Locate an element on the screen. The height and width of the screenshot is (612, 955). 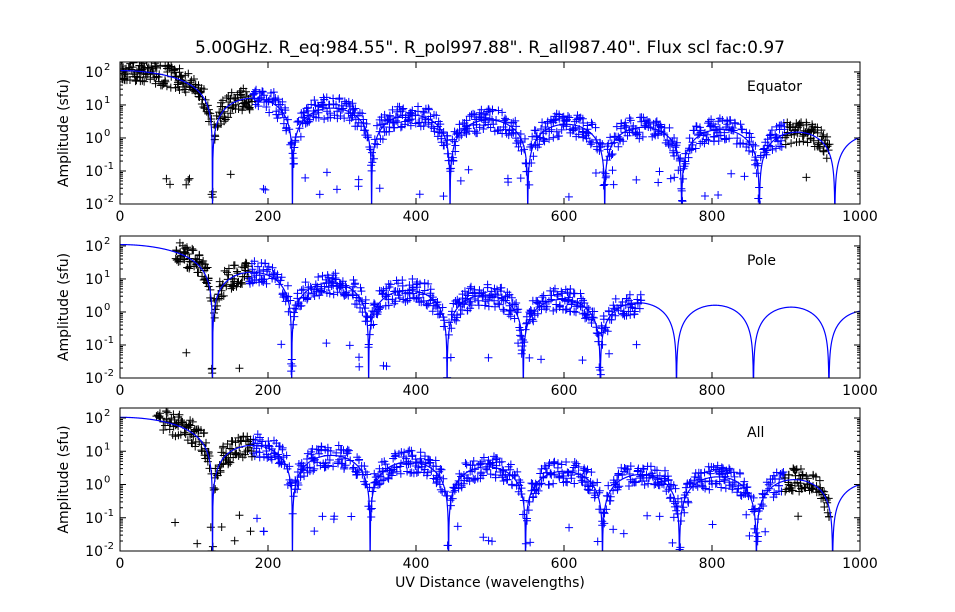
x-tick-label: 400 is located at coordinates (416, 217).